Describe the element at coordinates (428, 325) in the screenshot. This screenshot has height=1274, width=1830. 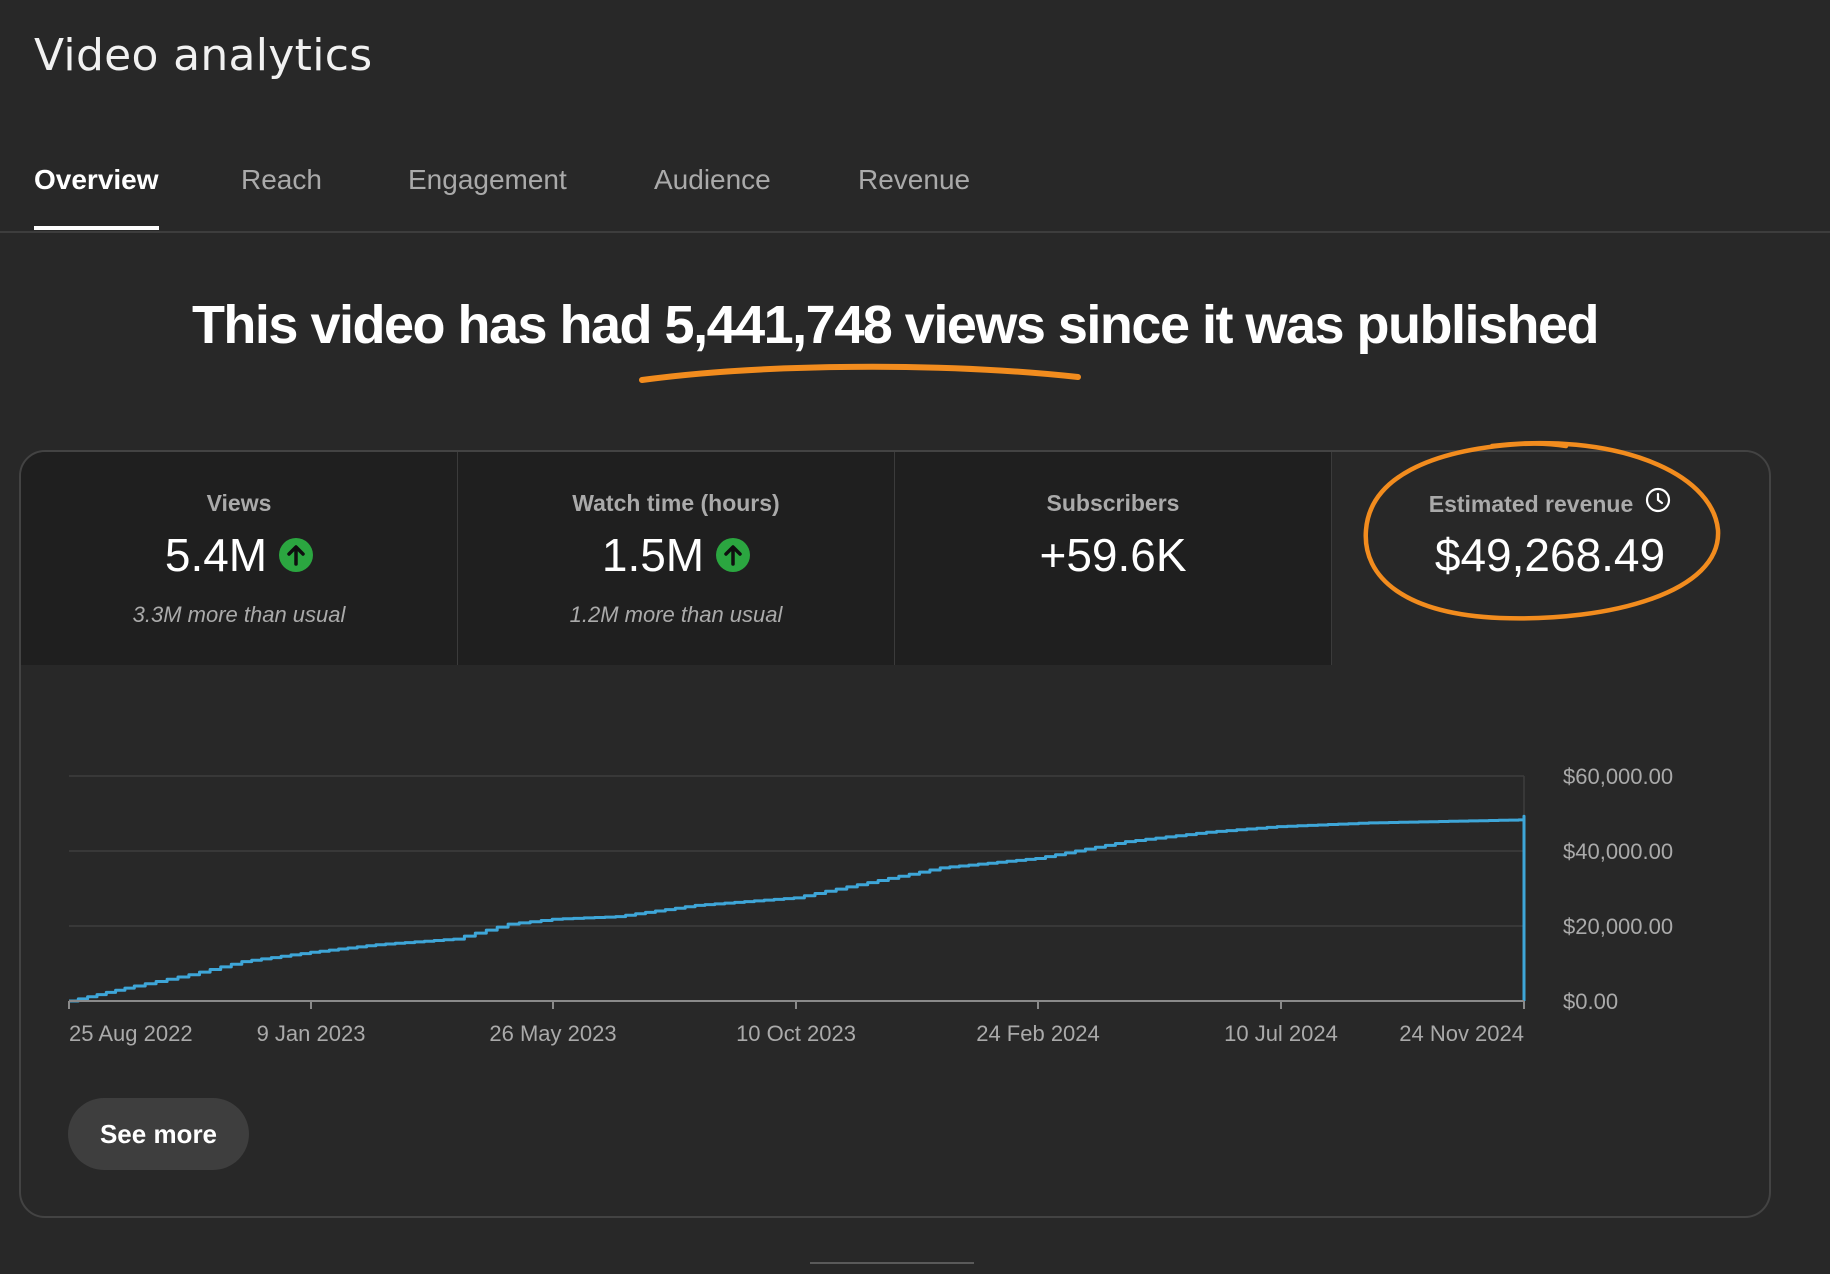
I see `headline-prefix: This video has had` at that location.